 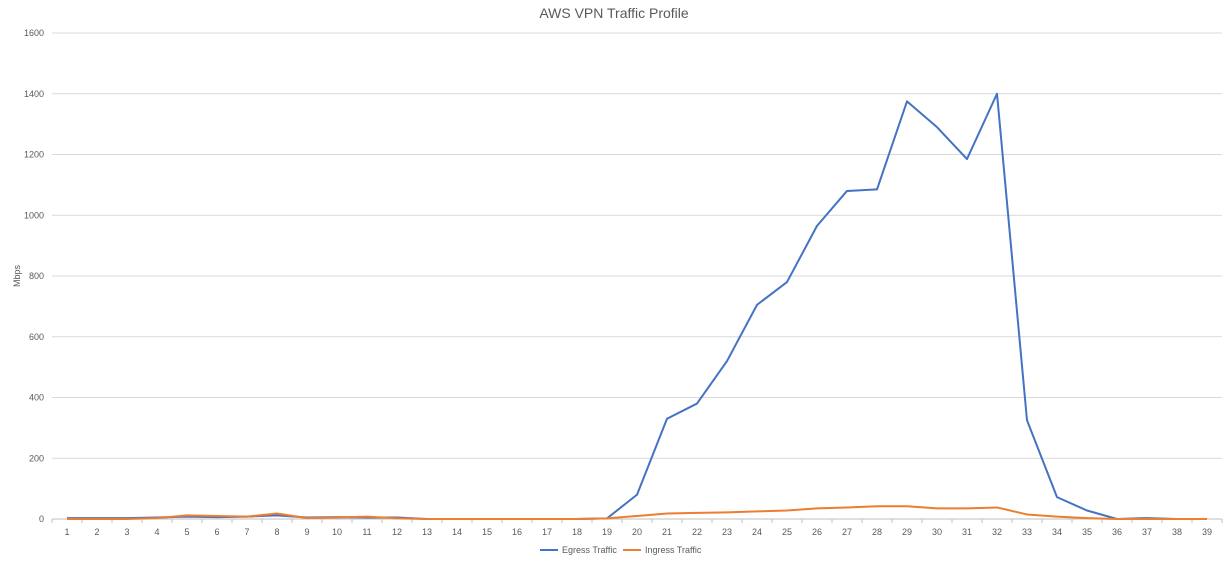 I want to click on y-tick-label: 400, so click(x=36, y=398).